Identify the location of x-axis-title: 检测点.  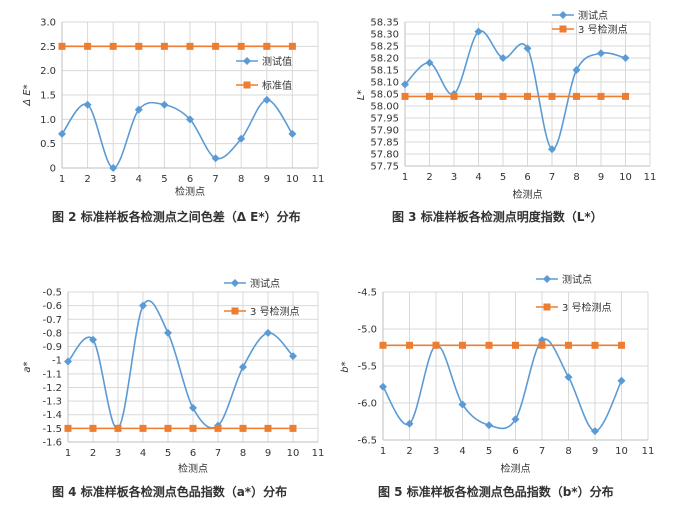
(516, 468).